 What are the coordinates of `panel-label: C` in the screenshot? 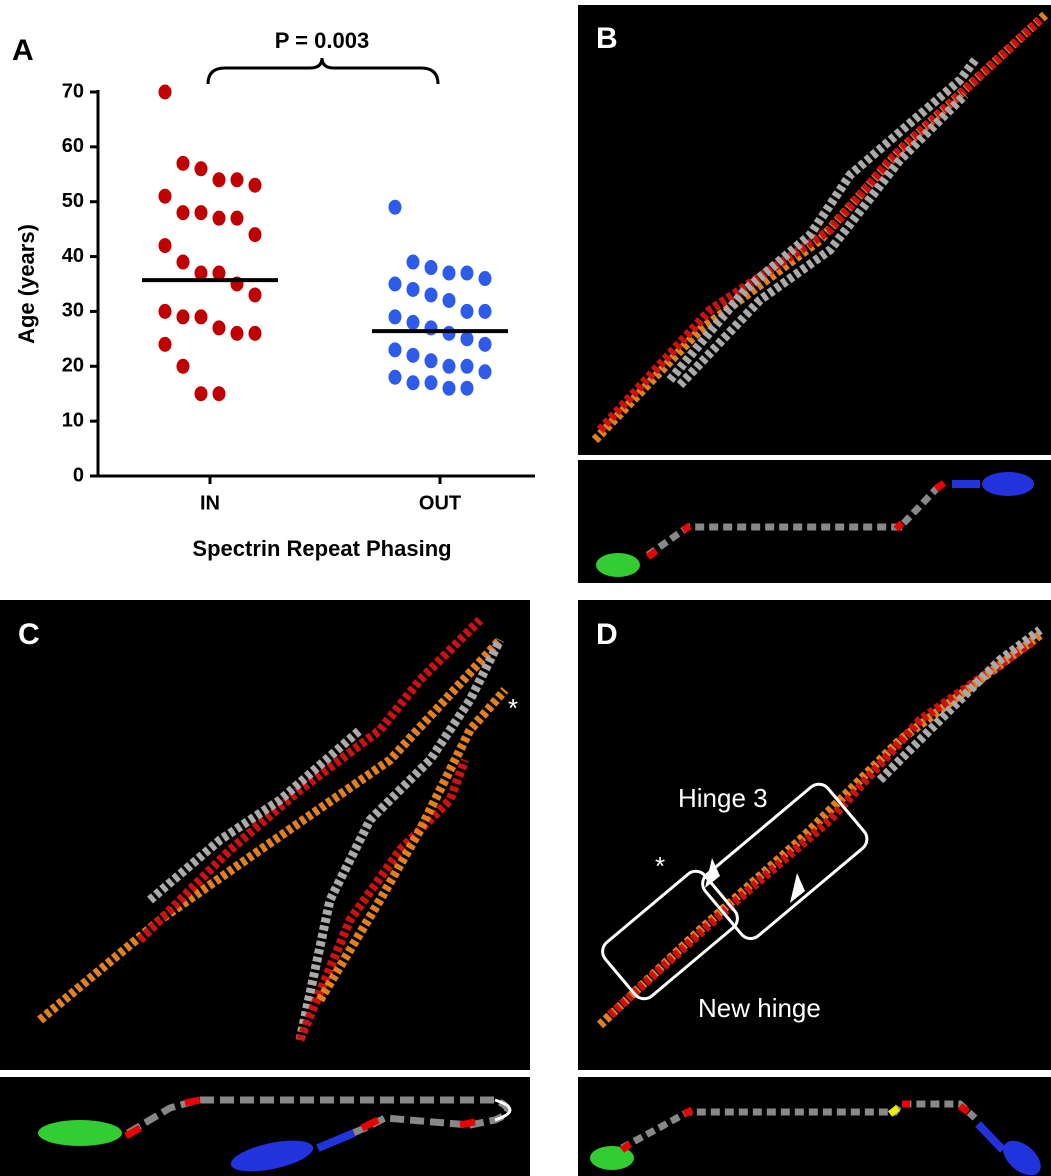 It's located at (29, 634).